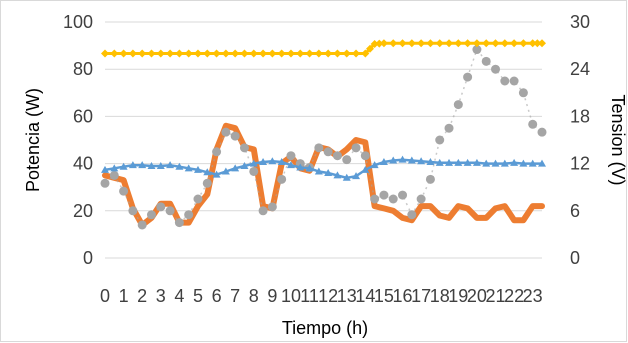 This screenshot has width=628, height=343. I want to click on x-tick-label: 19, so click(458, 296).